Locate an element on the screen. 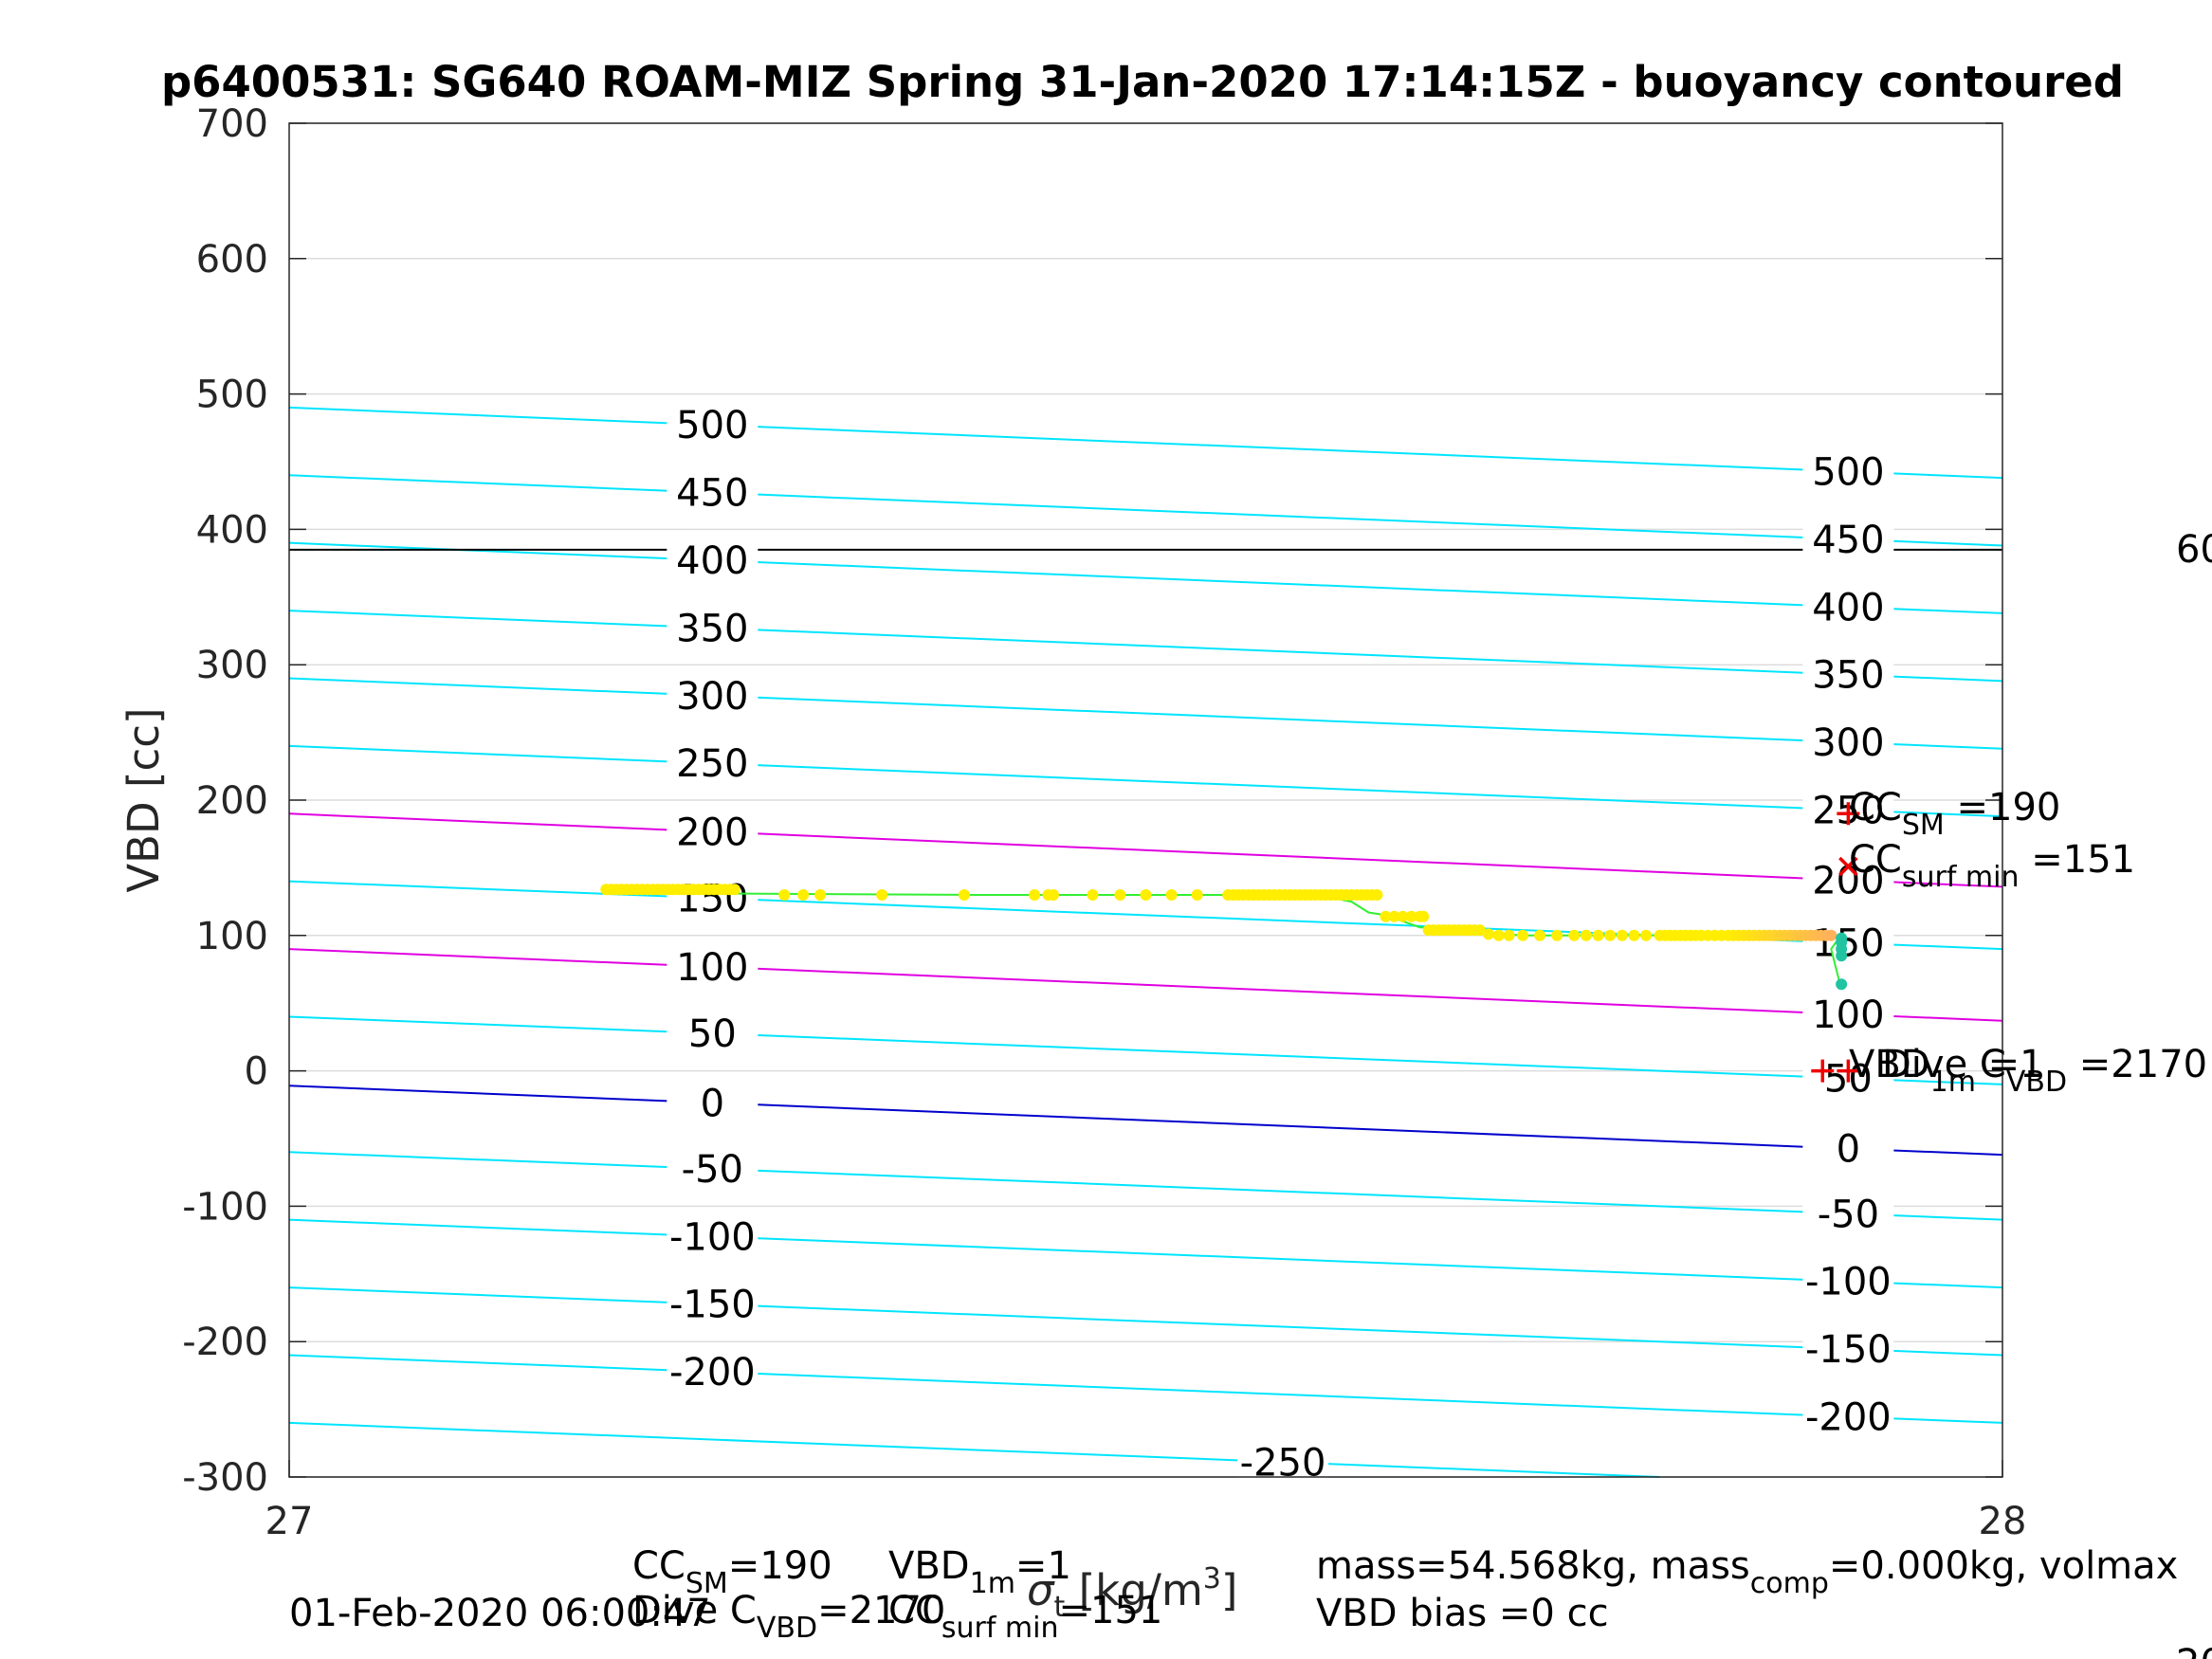 This screenshot has height=1659, width=2212. y-tick-label: -100 is located at coordinates (225, 1207).